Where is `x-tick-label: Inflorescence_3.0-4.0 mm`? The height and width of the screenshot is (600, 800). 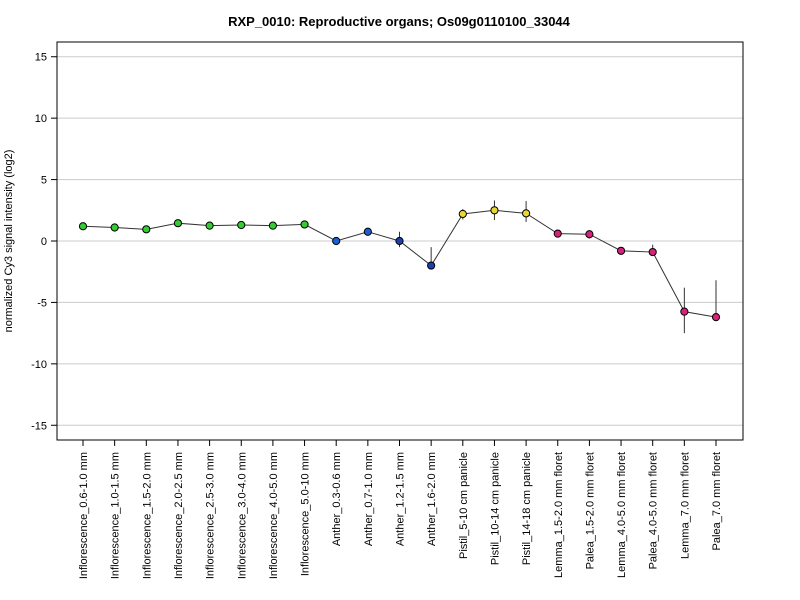 x-tick-label: Inflorescence_3.0-4.0 mm is located at coordinates (242, 515).